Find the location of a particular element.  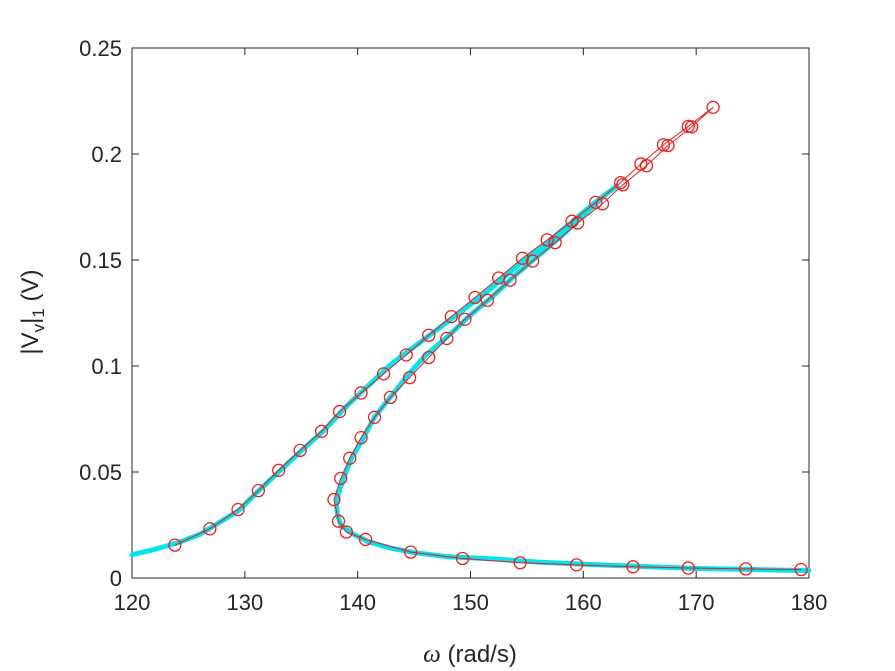

y-axis-label: |Vv|1 (V) is located at coordinates (32, 311).